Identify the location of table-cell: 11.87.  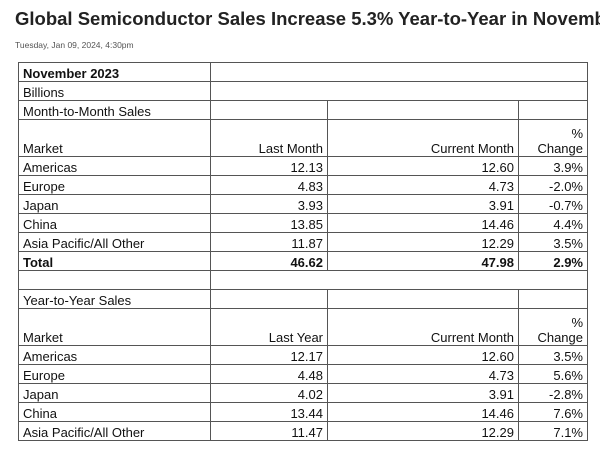
(269, 242).